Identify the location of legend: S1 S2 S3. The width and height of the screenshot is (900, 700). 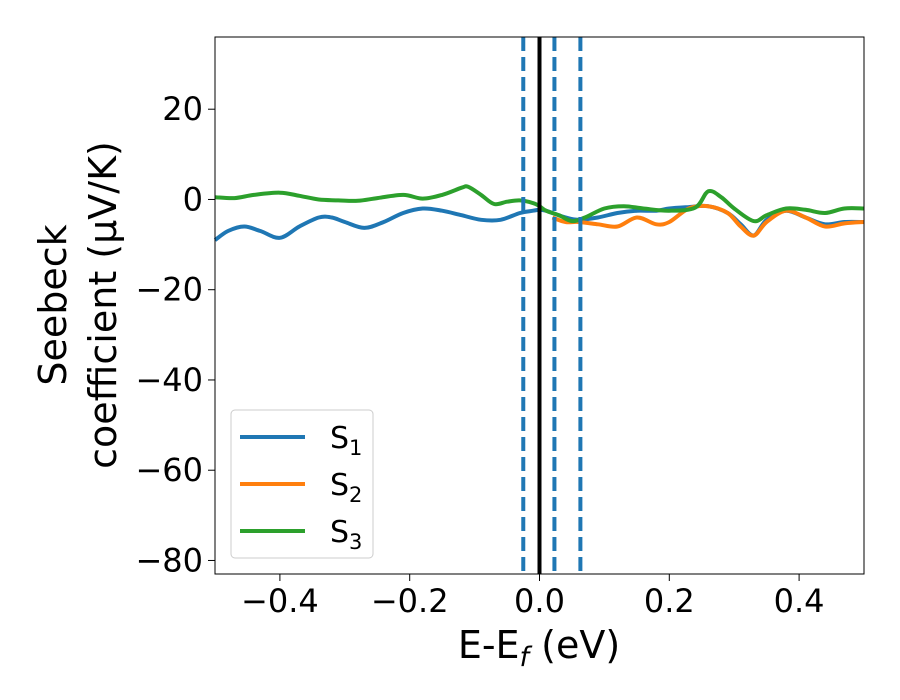
(302, 484).